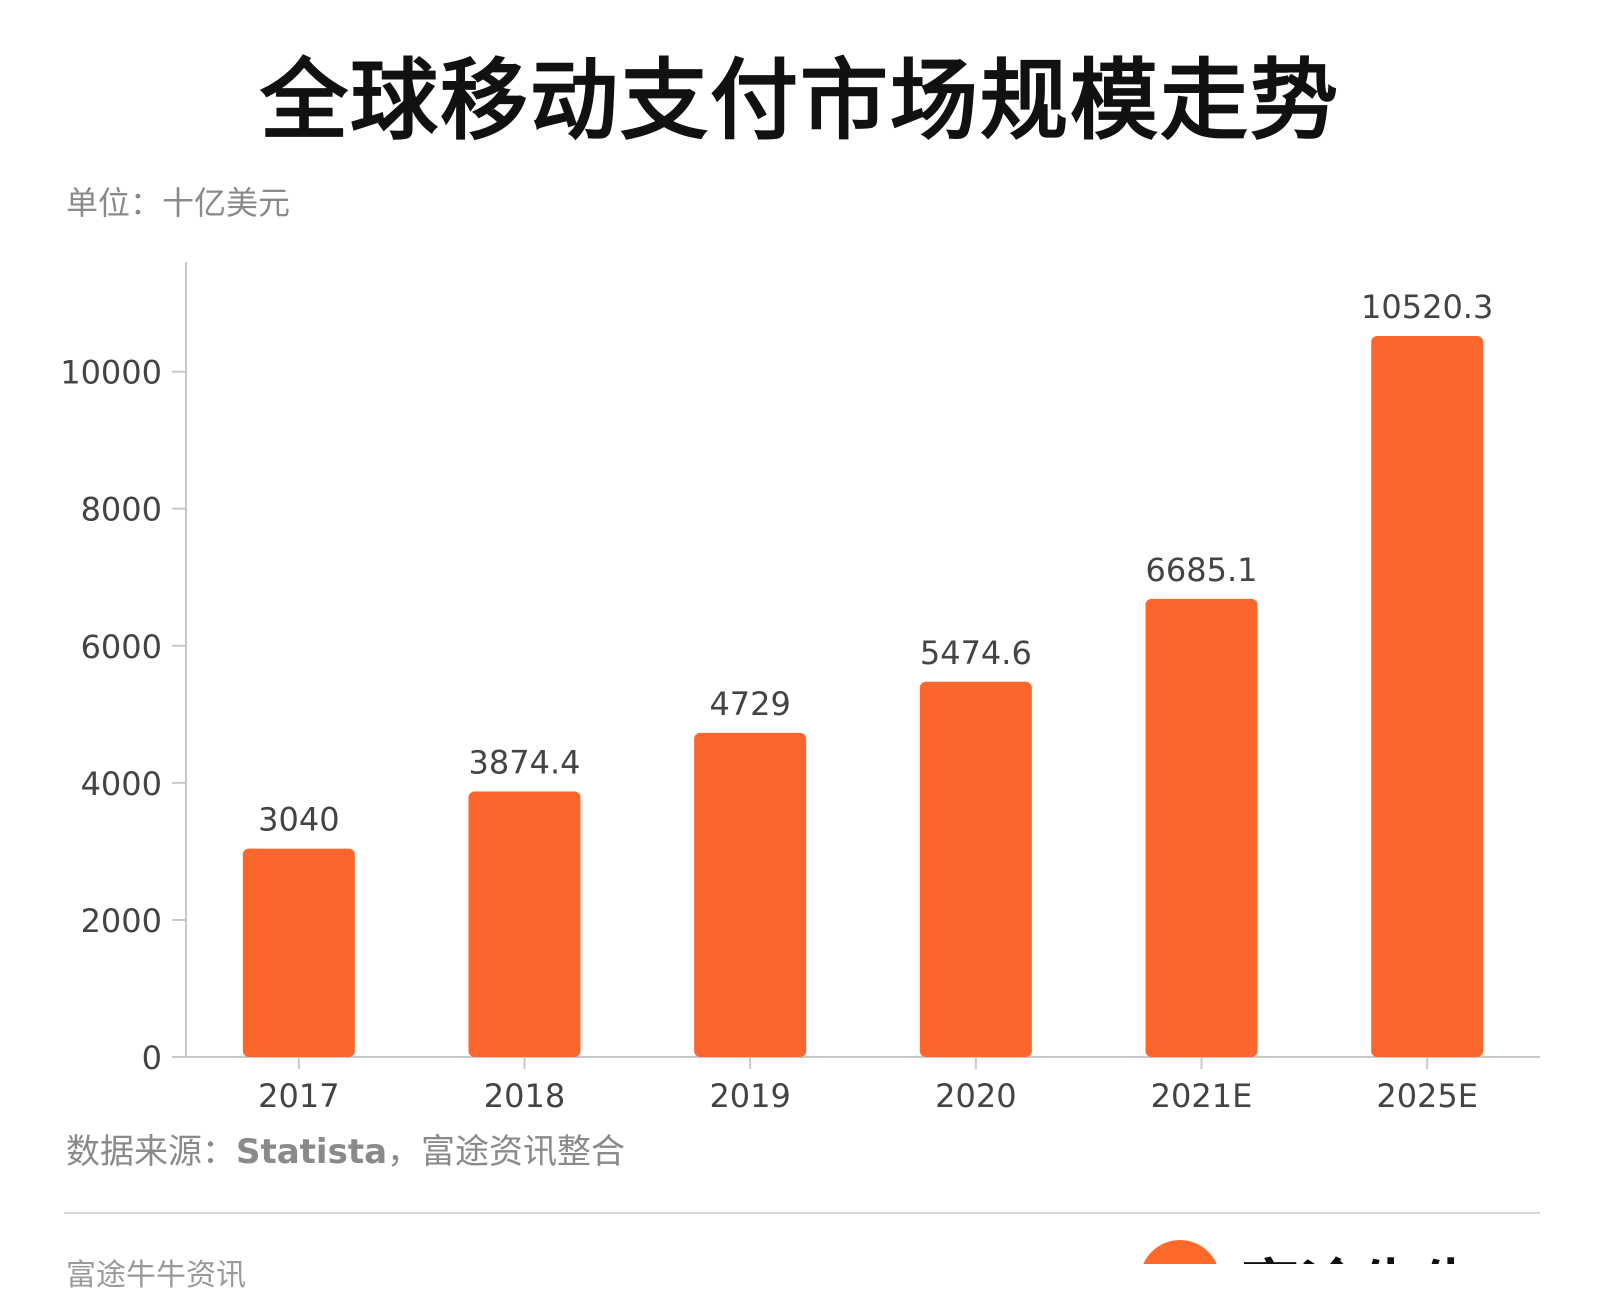 The height and width of the screenshot is (1294, 1600). Describe the element at coordinates (152, 1058) in the screenshot. I see `y-tick-label: 0` at that location.